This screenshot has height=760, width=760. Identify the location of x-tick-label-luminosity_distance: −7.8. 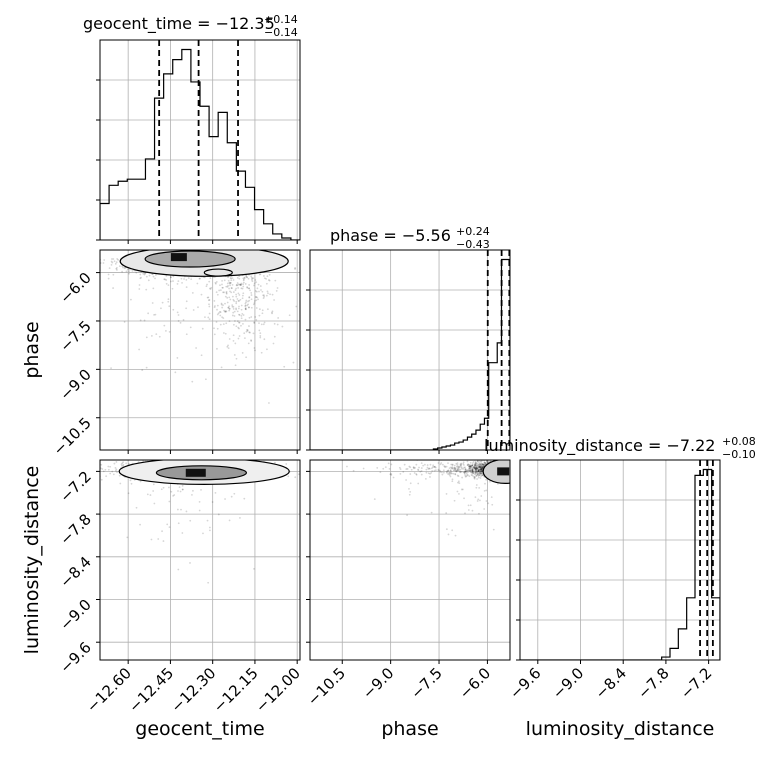
(653, 683).